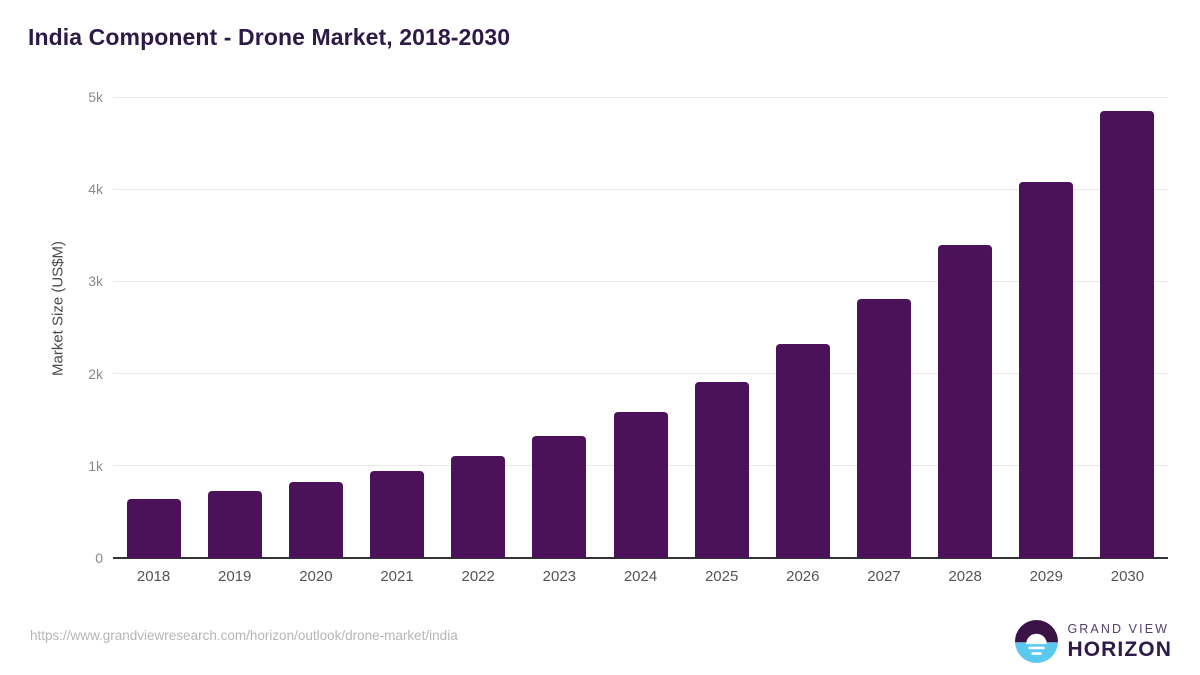 This screenshot has height=675, width=1200. Describe the element at coordinates (80, 337) in the screenshot. I see `y-axis-tick-labels: 0 1k 2k 3k 4k 5k` at that location.